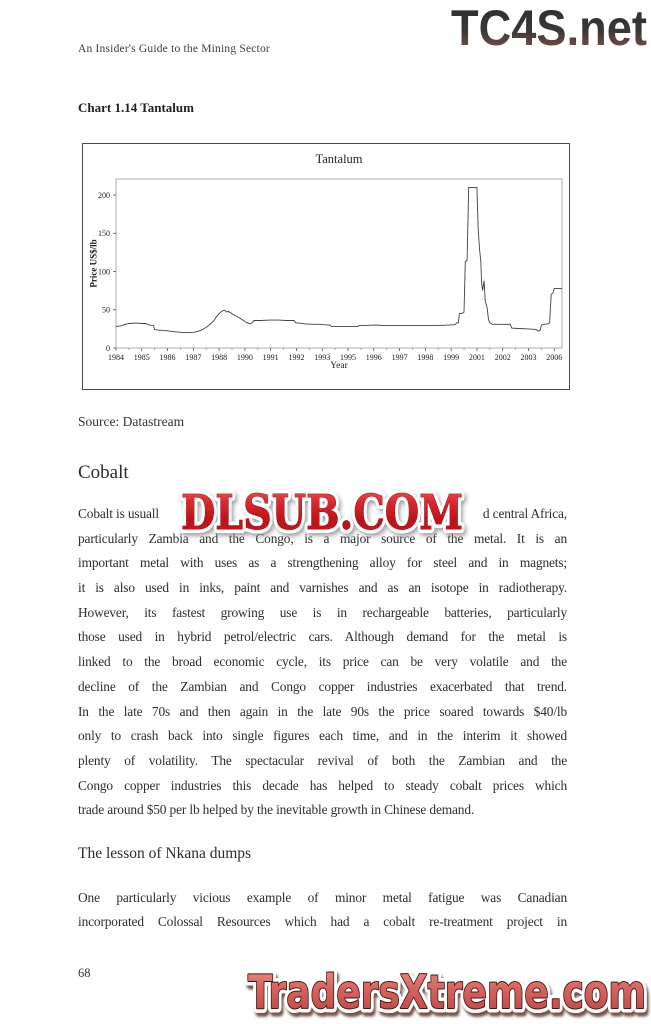 This screenshot has height=1024, width=651. What do you see at coordinates (104, 233) in the screenshot?
I see `y-tick-label: 150` at bounding box center [104, 233].